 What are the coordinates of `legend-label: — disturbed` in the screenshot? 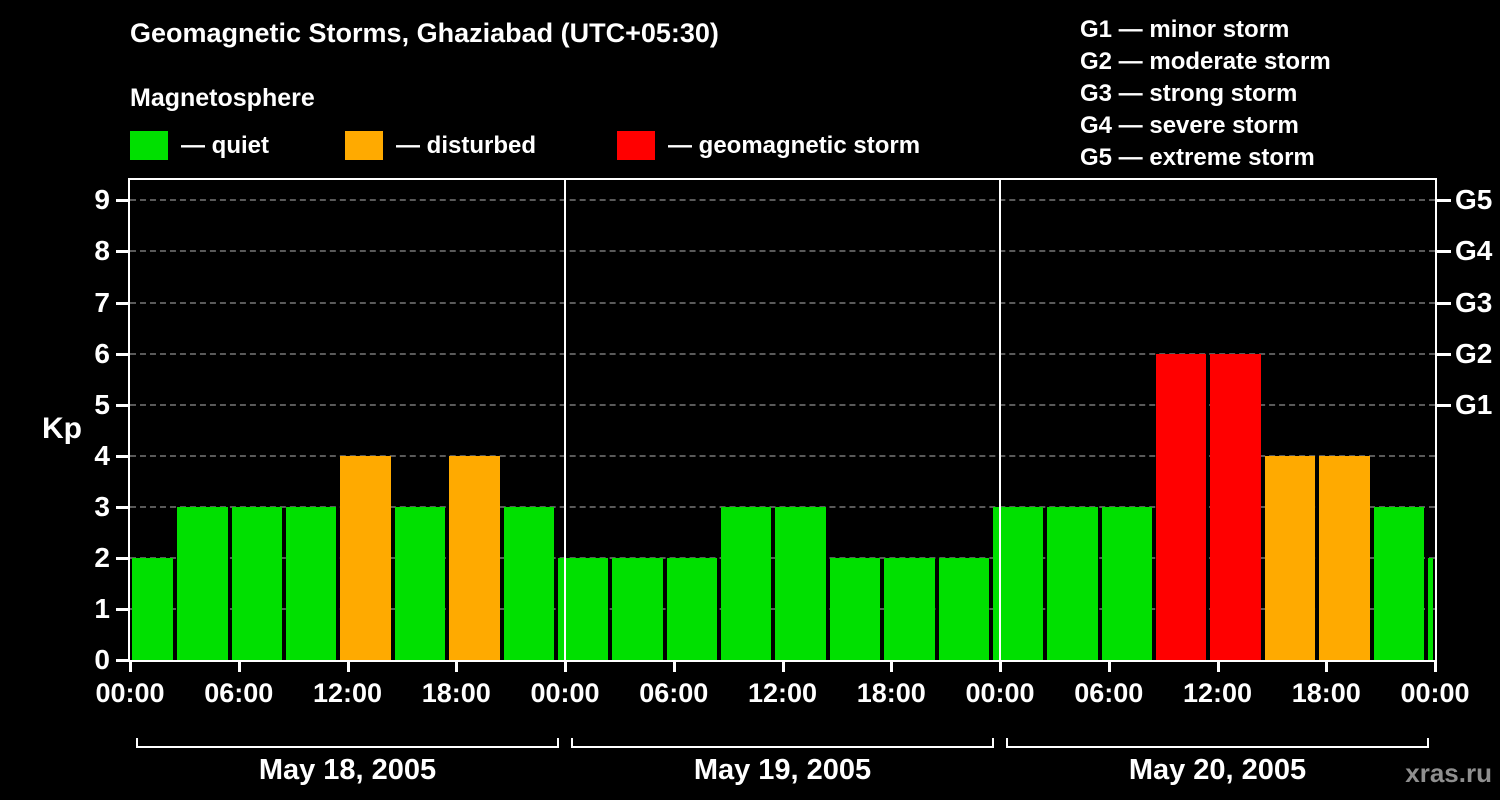 It's located at (466, 145).